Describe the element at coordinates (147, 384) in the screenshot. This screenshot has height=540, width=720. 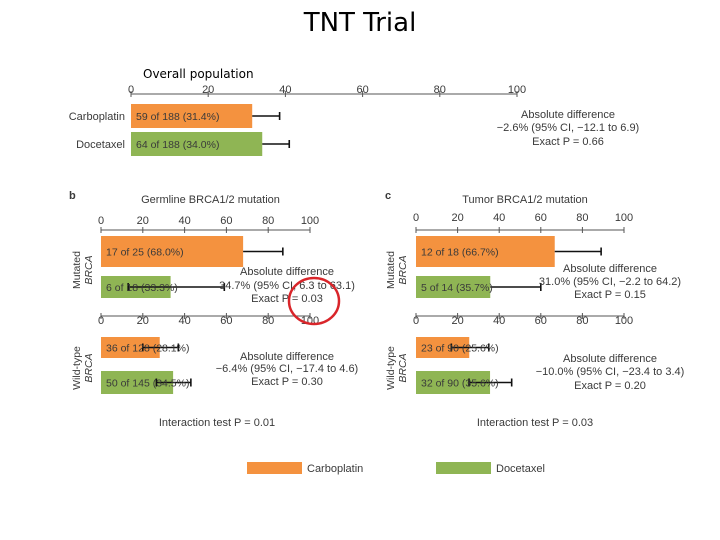
I see `bar-label-2-1: 50 of 145 (34.5%)` at that location.